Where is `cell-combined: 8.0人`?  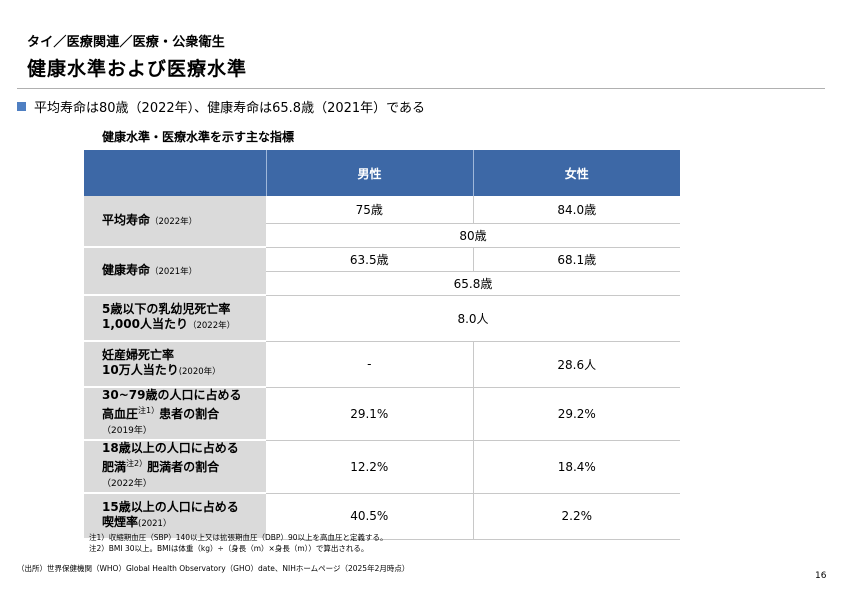
cell-combined: 8.0人 is located at coordinates (473, 318).